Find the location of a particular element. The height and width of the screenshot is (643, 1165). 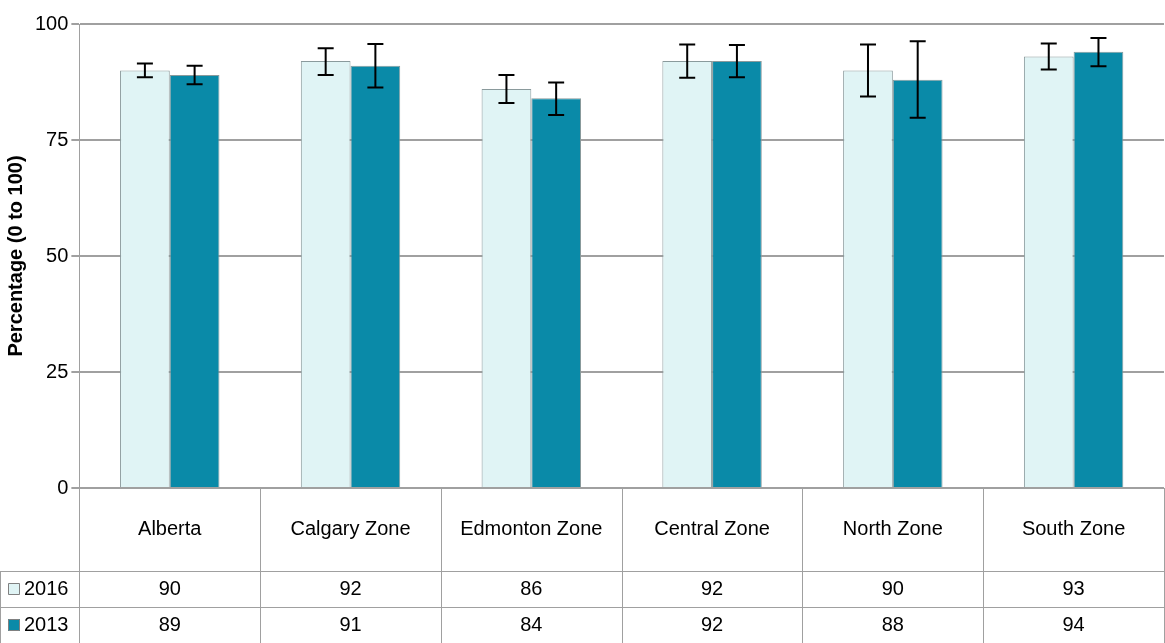

data-label: 93 is located at coordinates (1073, 587).